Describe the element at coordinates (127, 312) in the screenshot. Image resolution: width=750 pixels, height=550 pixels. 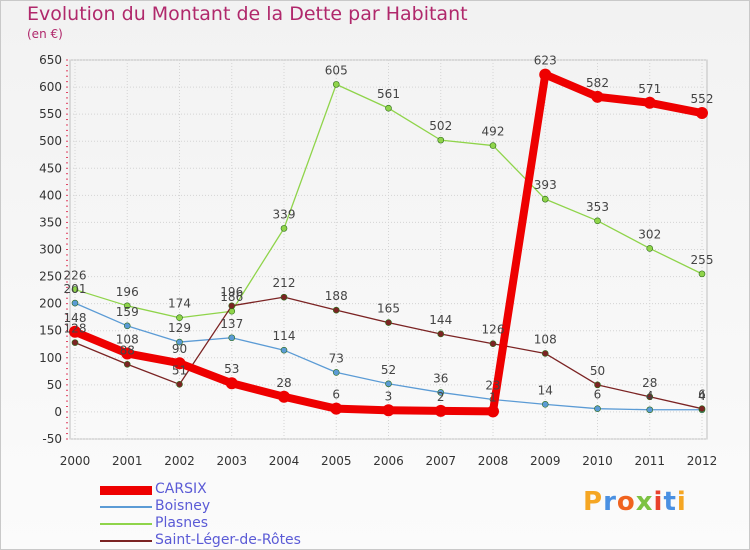
I see `data-label: 159` at that location.